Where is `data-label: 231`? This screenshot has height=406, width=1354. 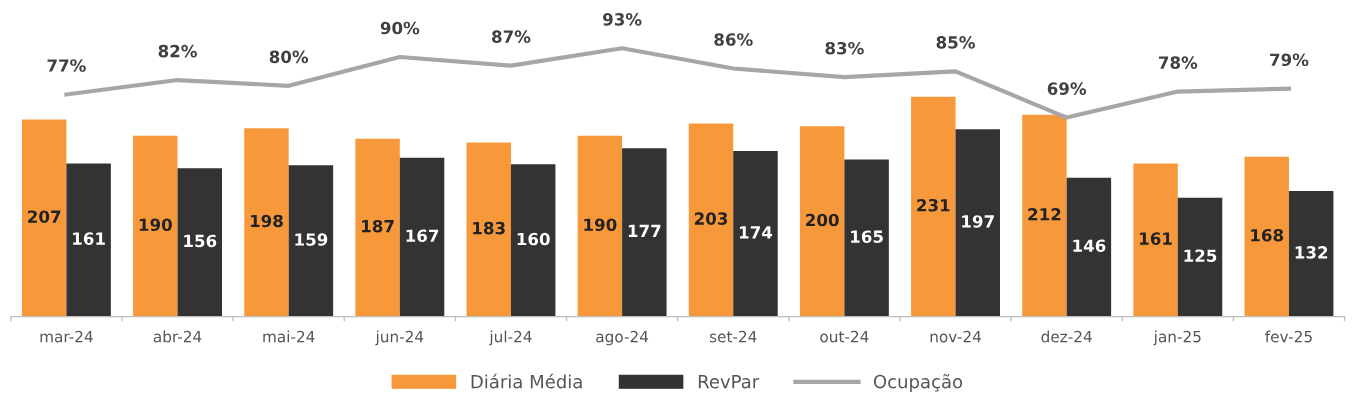
data-label: 231 is located at coordinates (933, 205).